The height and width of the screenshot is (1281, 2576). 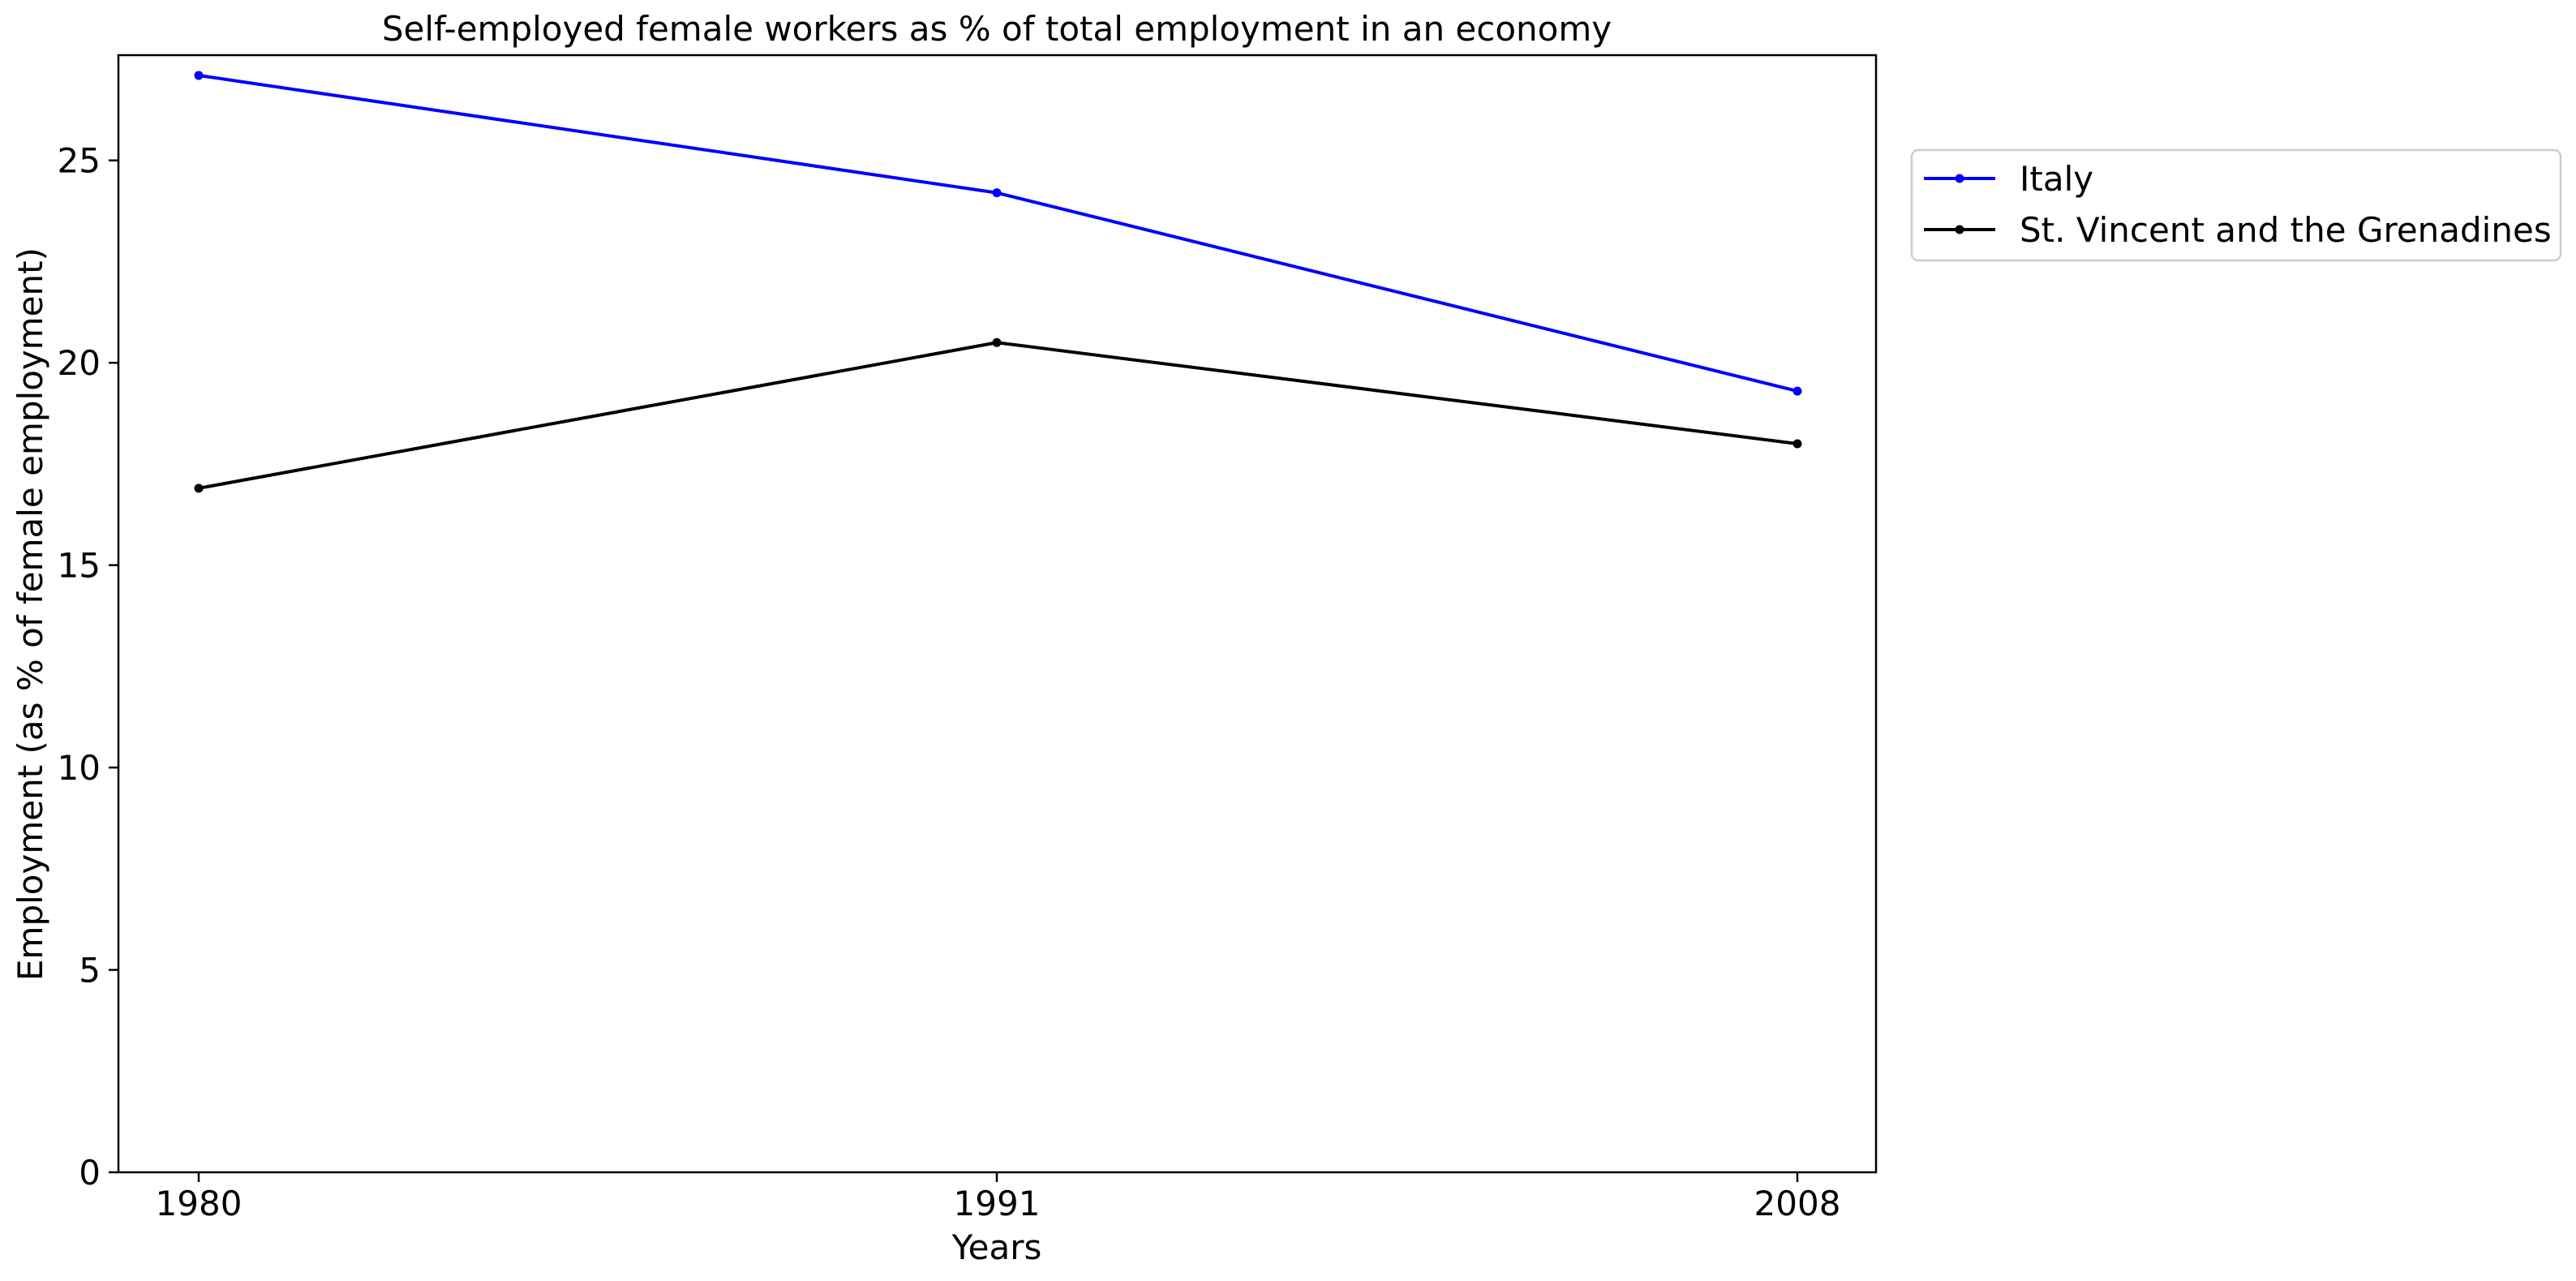 I want to click on y-tick-label: 25, so click(x=79, y=161).